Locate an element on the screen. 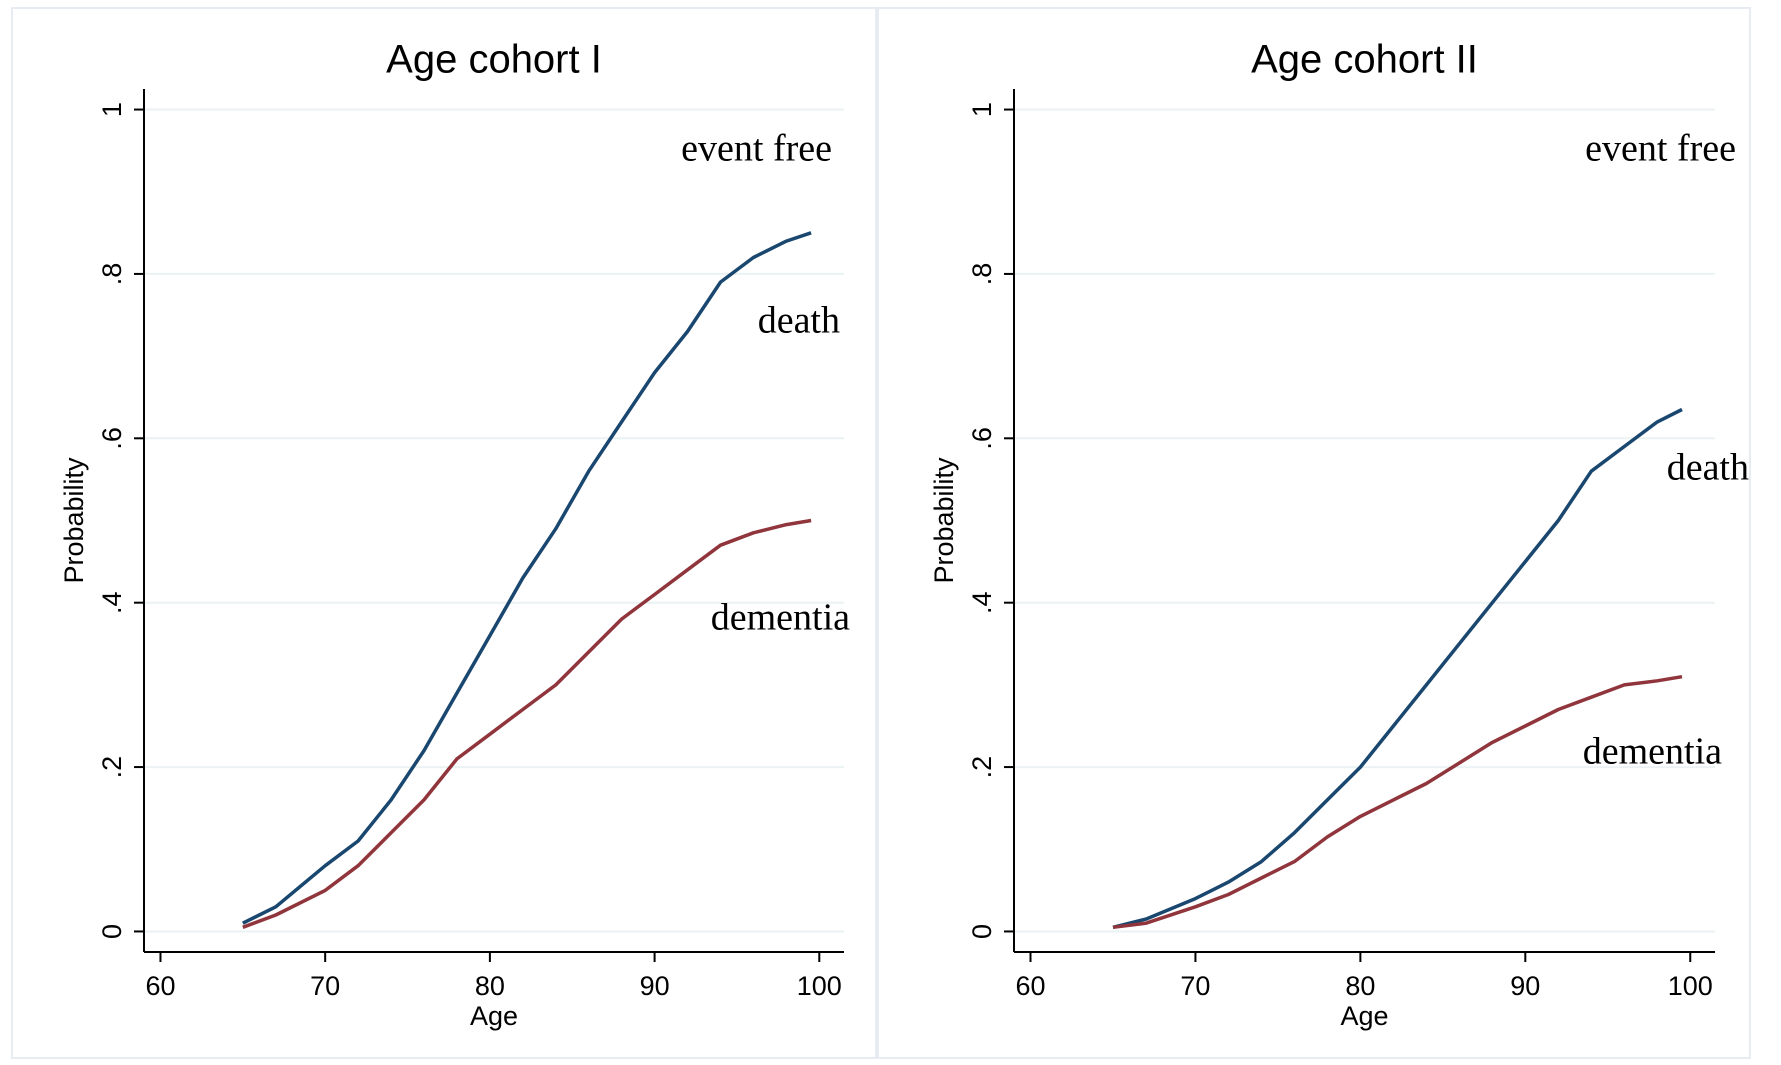 This screenshot has height=1065, width=1781. chart-title: Age cohort II is located at coordinates (1364, 60).